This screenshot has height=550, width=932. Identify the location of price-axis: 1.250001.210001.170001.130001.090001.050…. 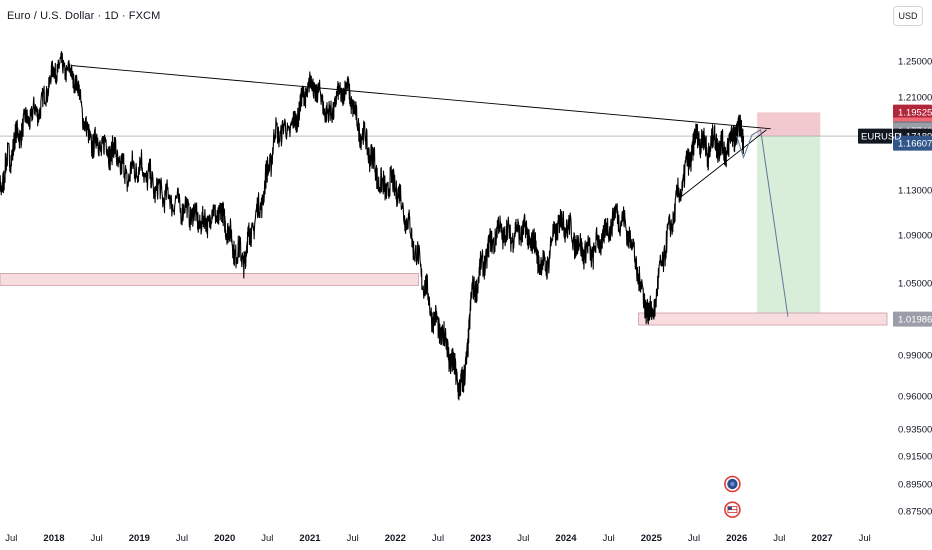
(915, 287).